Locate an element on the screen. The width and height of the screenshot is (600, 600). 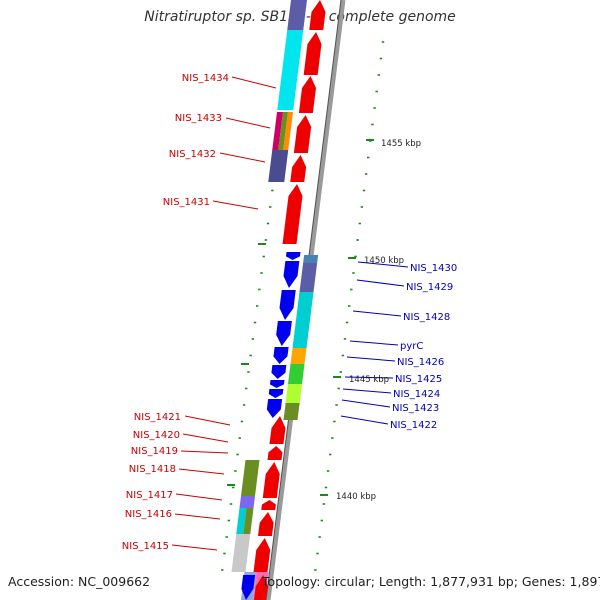
cog-bands is located at coordinates (275, 300).